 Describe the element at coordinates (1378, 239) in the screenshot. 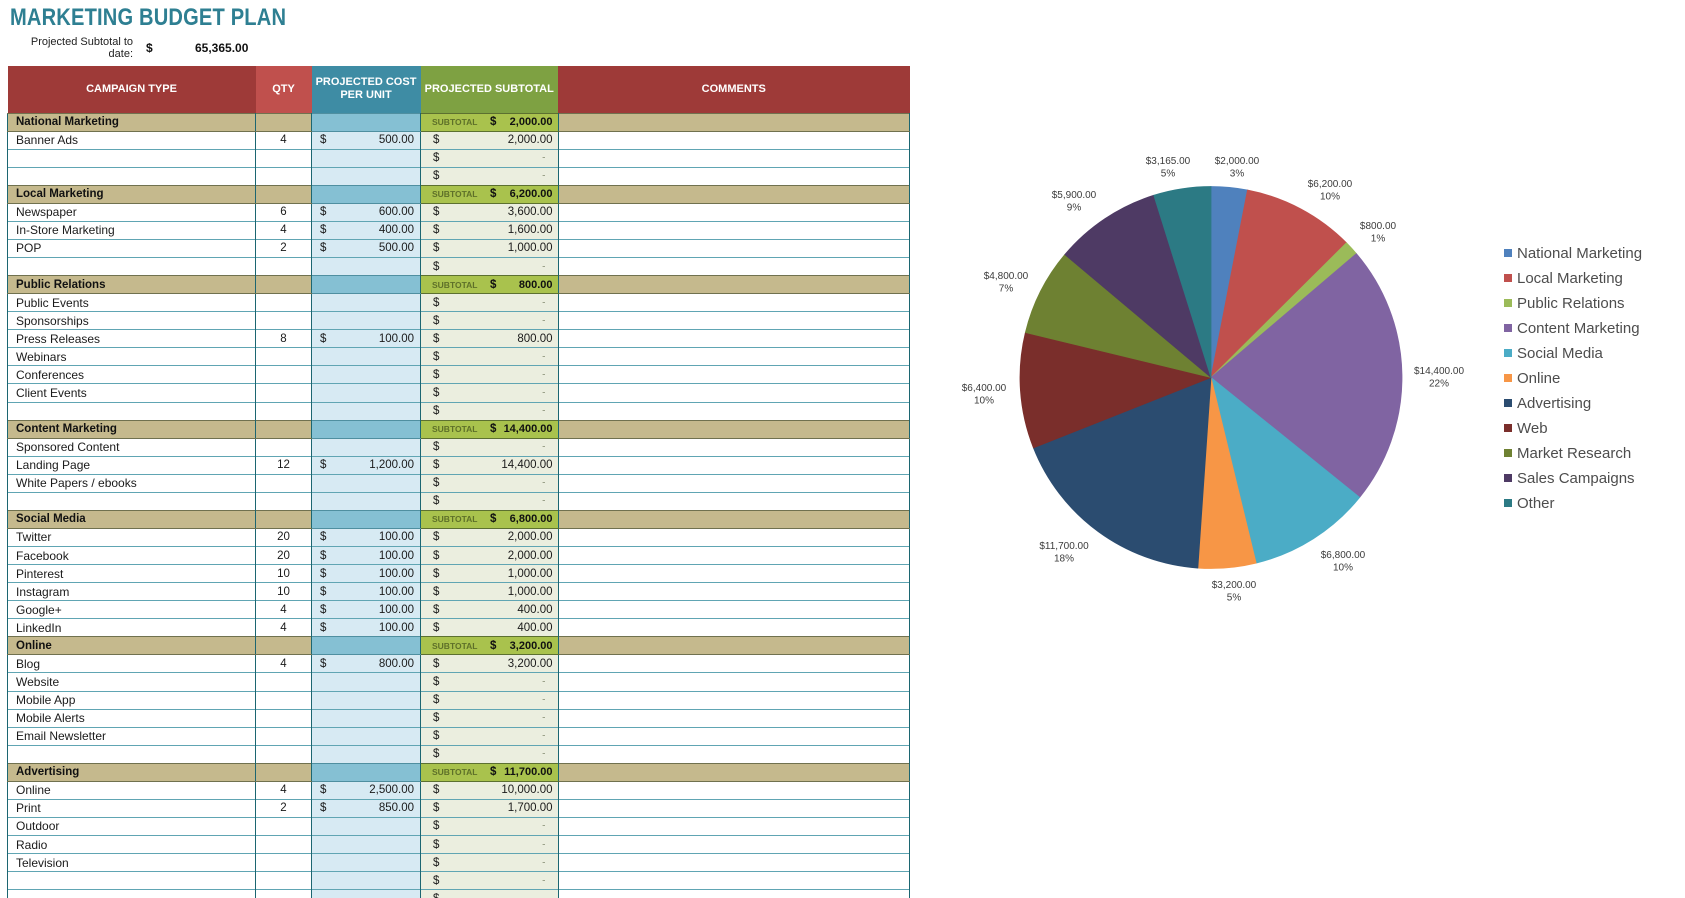

I see `svg-text: 1%` at that location.